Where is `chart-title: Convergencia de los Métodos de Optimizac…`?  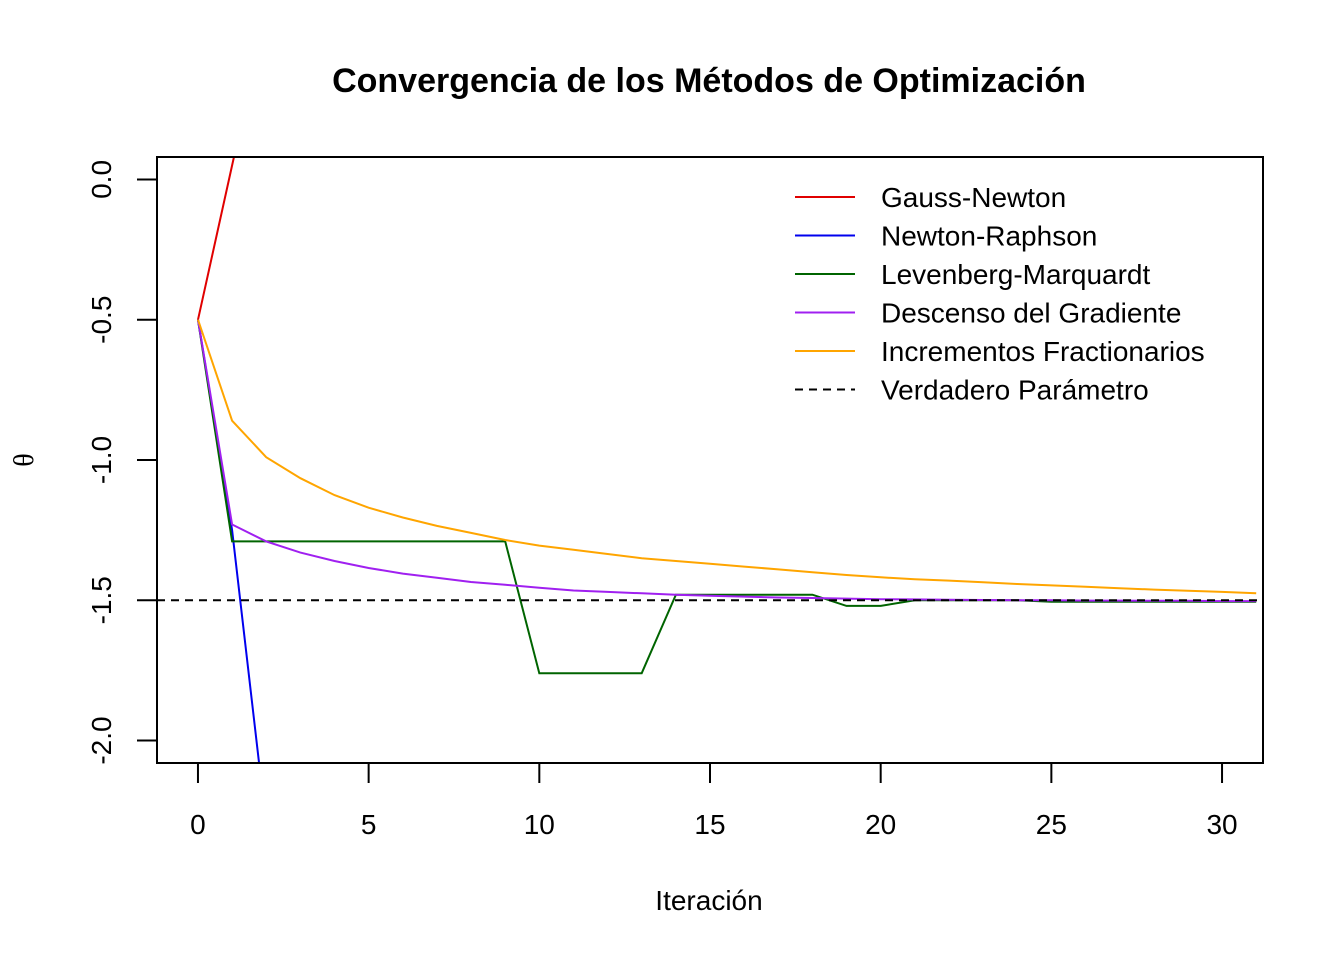
chart-title: Convergencia de los Métodos de Optimizac… is located at coordinates (709, 81).